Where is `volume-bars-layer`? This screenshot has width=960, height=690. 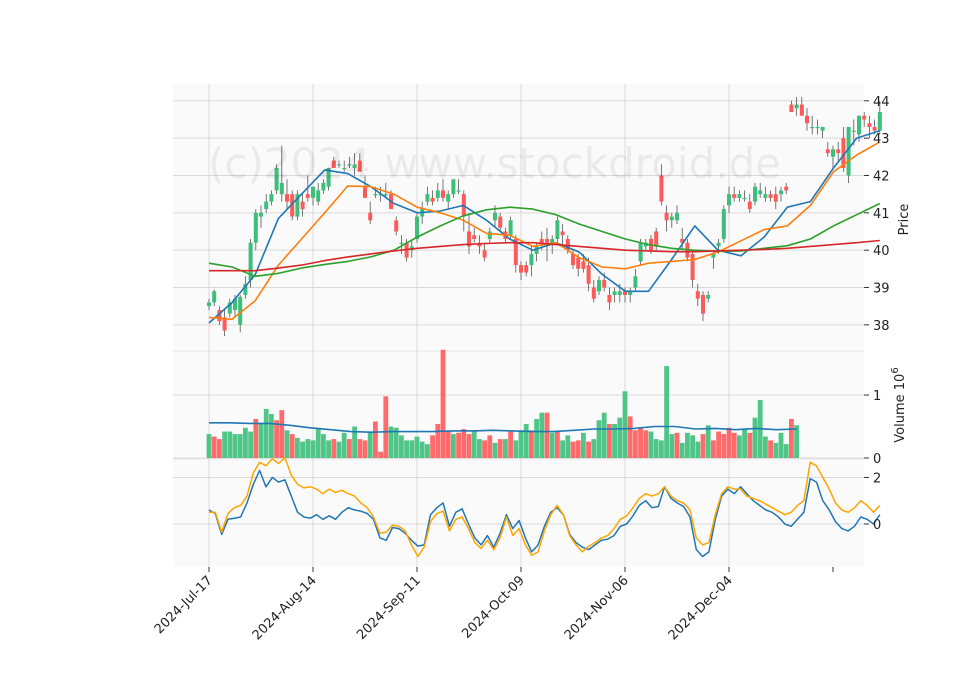 volume-bars-layer is located at coordinates (502, 403).